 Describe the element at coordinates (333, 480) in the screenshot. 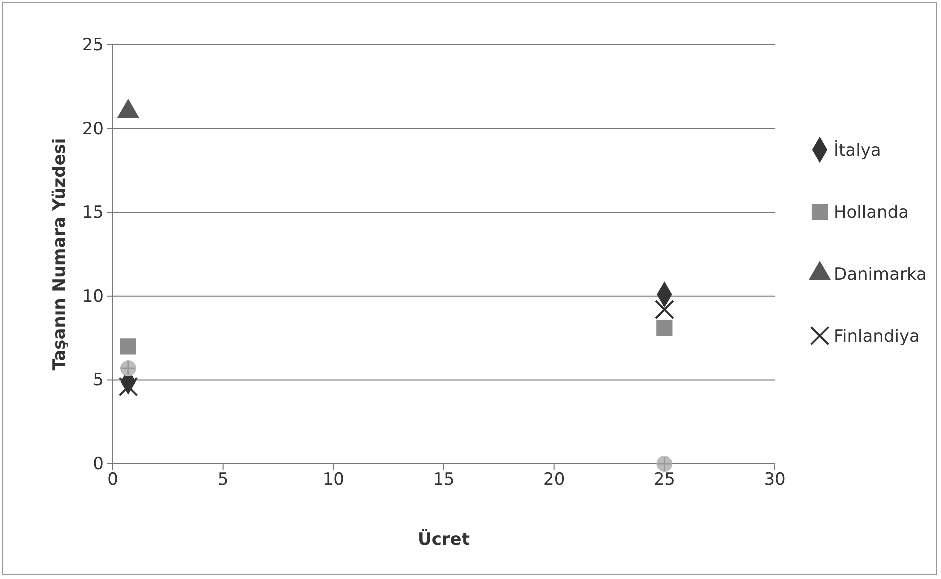

I see `x-tick-label: 10` at that location.